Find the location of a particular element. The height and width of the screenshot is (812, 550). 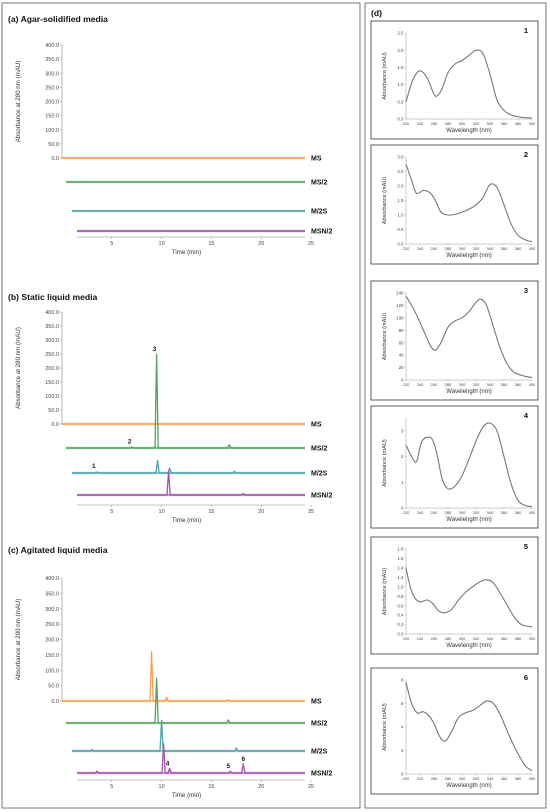

y-tick-label: 2 is located at coordinates (402, 750).